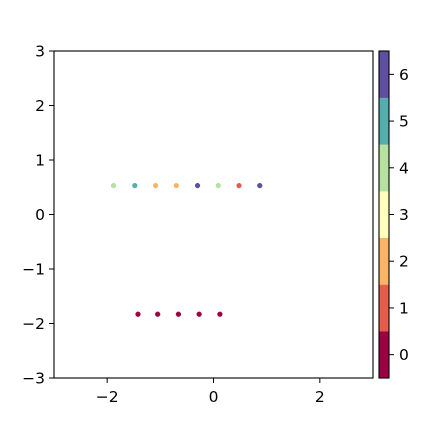  I want to click on colorbar-tick-label: 1, so click(404, 308).